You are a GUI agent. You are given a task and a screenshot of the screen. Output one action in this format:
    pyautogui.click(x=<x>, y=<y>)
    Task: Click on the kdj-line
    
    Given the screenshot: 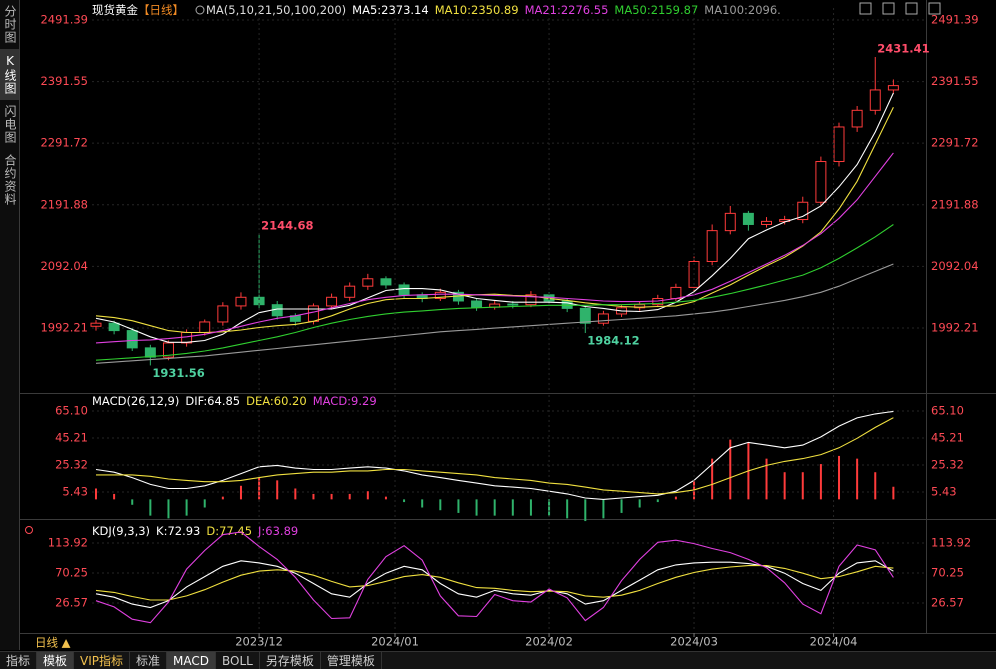 What is the action you would take?
    pyautogui.click(x=494, y=583)
    